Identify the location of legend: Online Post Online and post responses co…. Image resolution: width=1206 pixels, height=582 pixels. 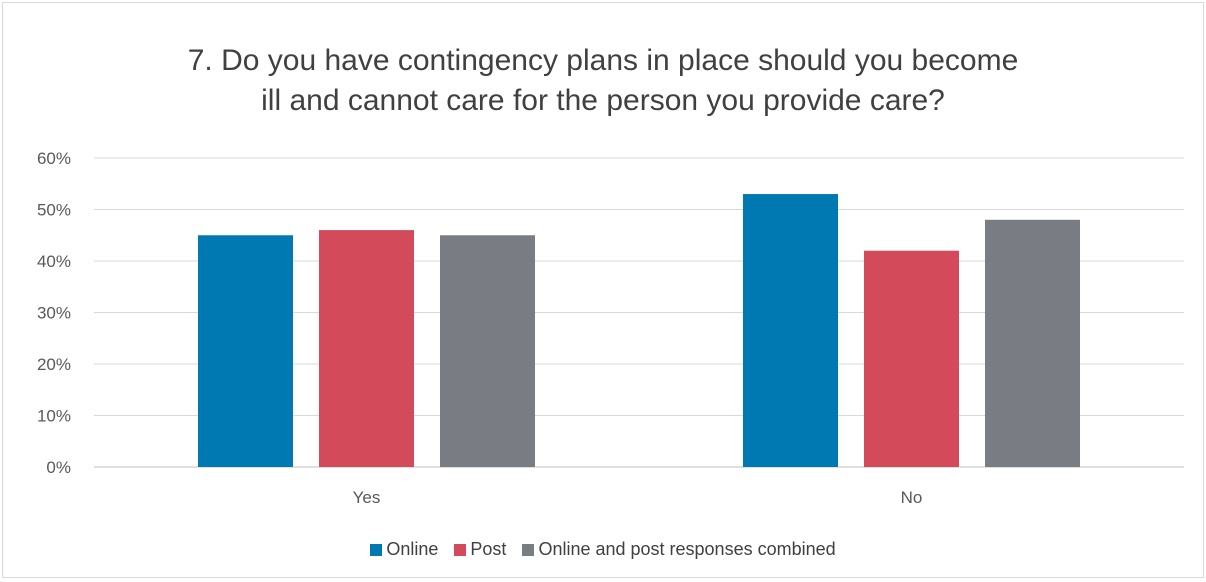
(603, 549).